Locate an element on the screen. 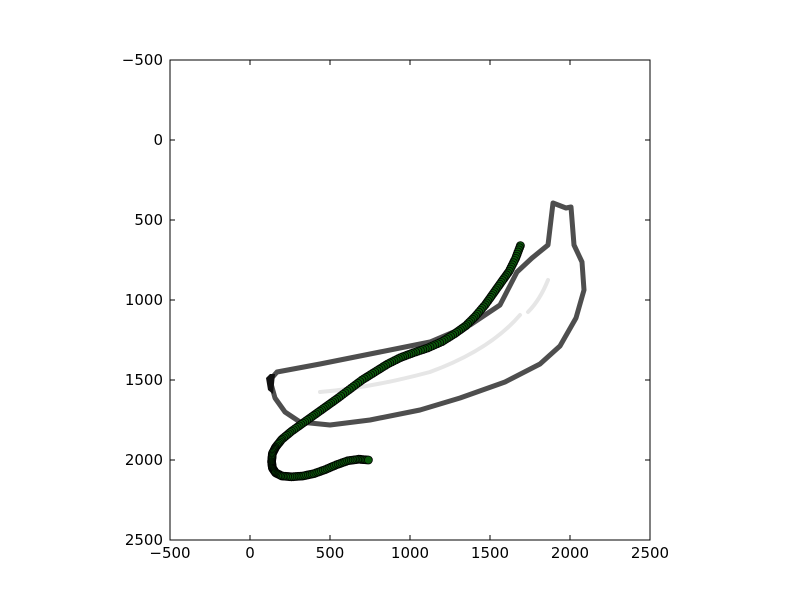  banana-inner-highlight is located at coordinates (538, 296).